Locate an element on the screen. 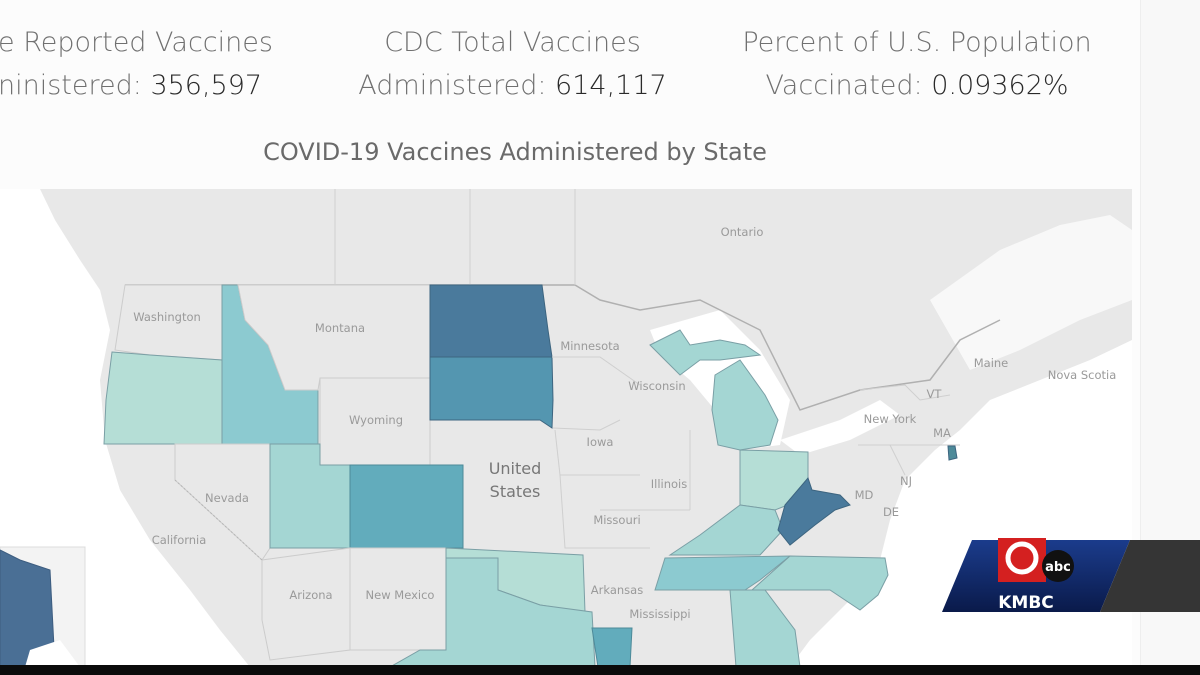 The width and height of the screenshot is (1200, 675). state-louisiana is located at coordinates (612, 647).